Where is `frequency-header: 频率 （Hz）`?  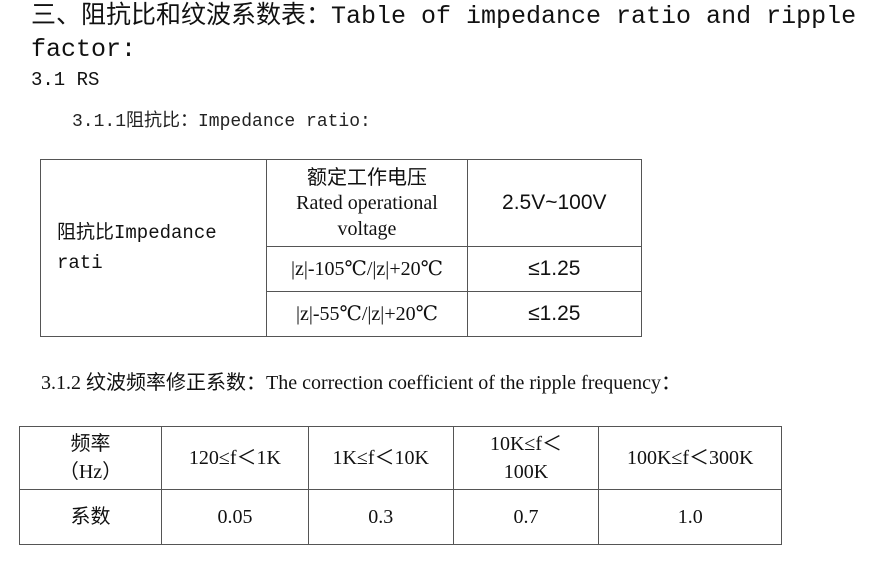 frequency-header: 频率 （Hz） is located at coordinates (90, 458).